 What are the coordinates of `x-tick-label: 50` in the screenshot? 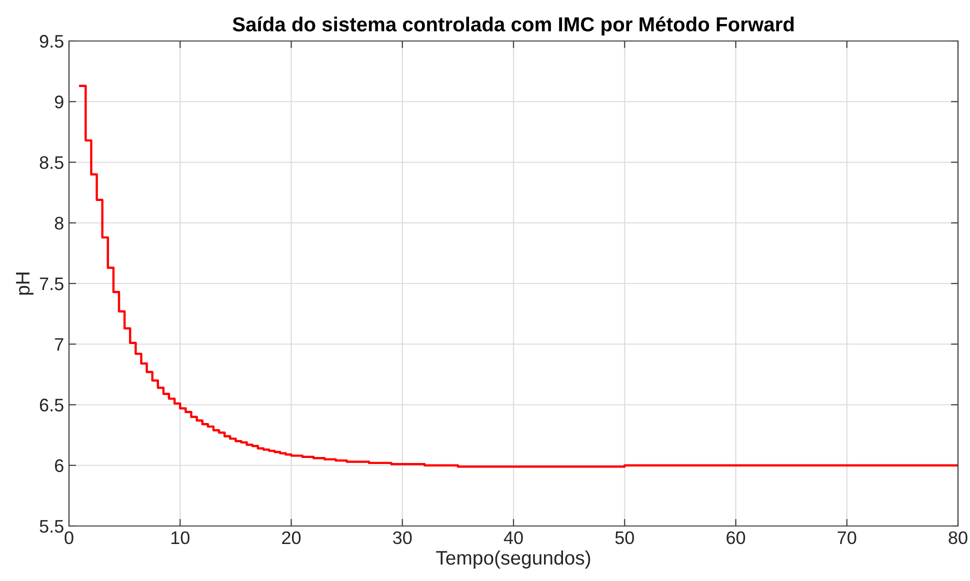 It's located at (624, 537).